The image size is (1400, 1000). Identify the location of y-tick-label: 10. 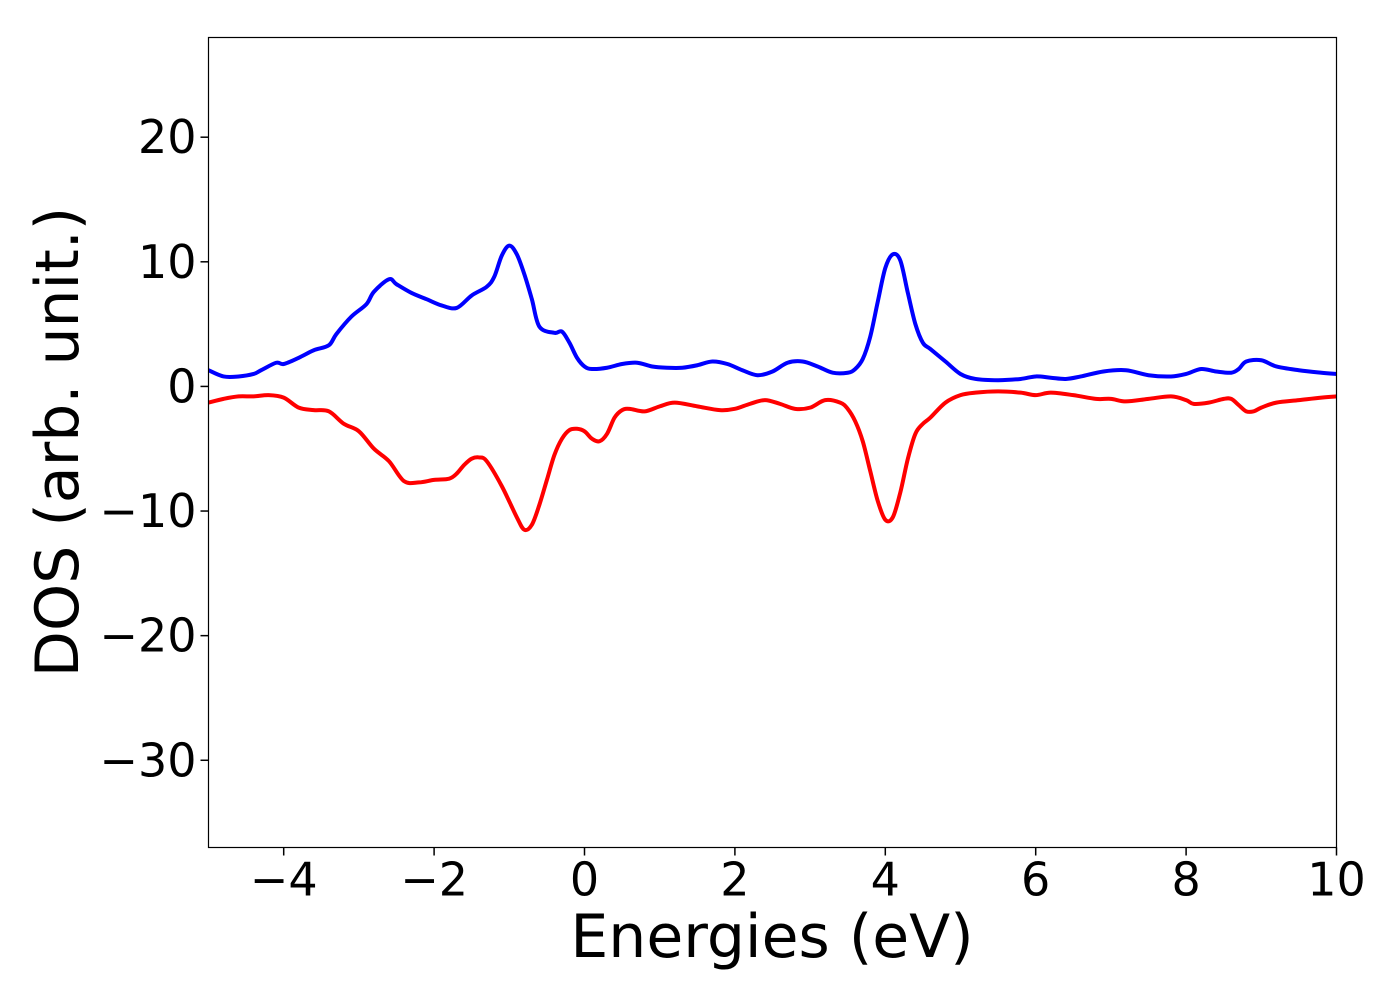
(167, 262).